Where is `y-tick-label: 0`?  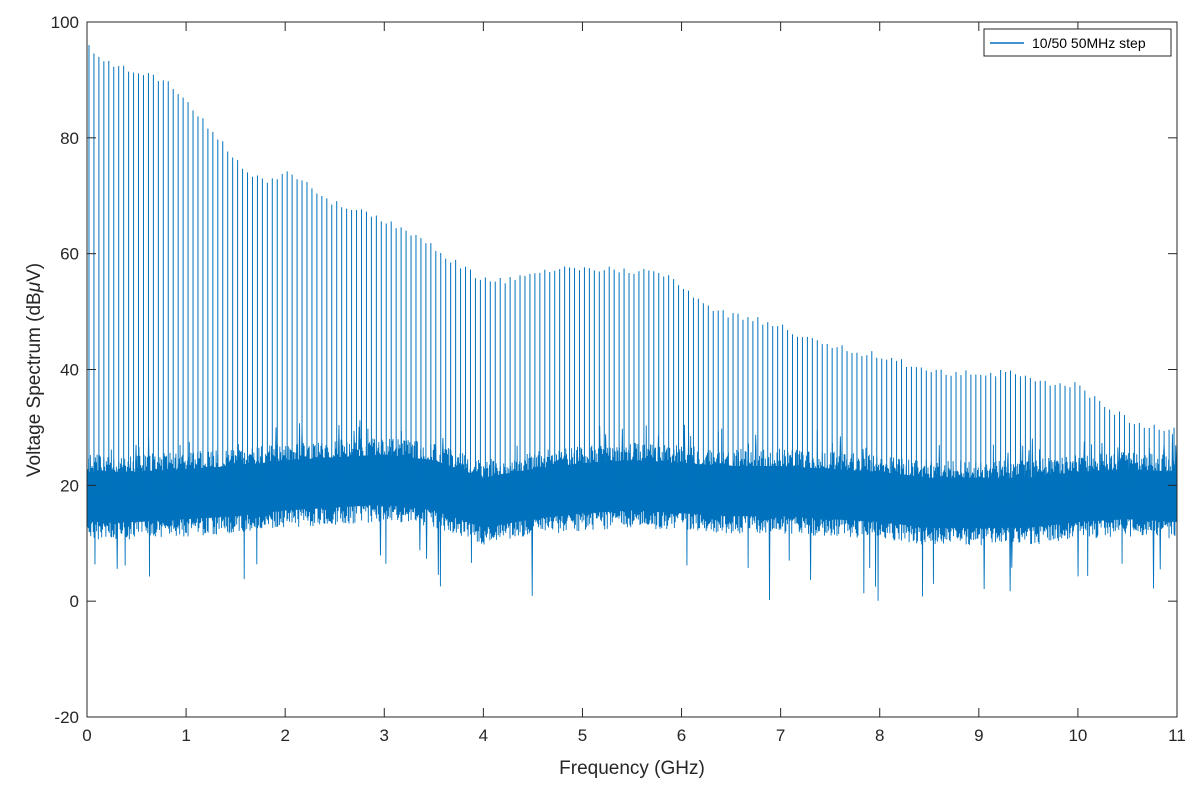
y-tick-label: 0 is located at coordinates (74, 601).